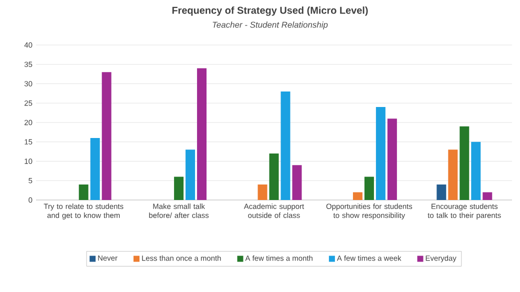  Describe the element at coordinates (270, 26) in the screenshot. I see `chart-subtitle: Teacher - Student Relationship` at that location.